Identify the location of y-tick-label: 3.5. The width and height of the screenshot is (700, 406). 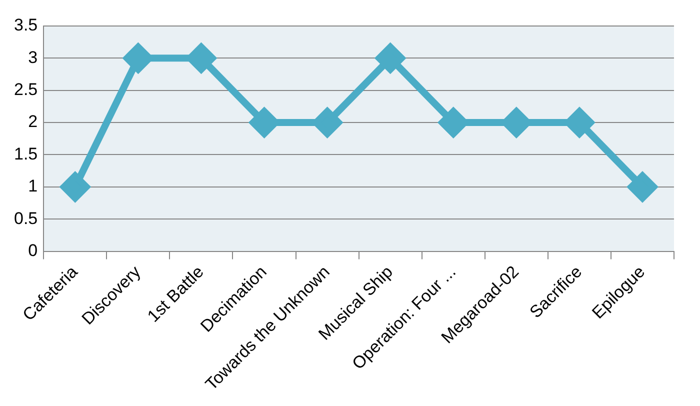
(26, 25).